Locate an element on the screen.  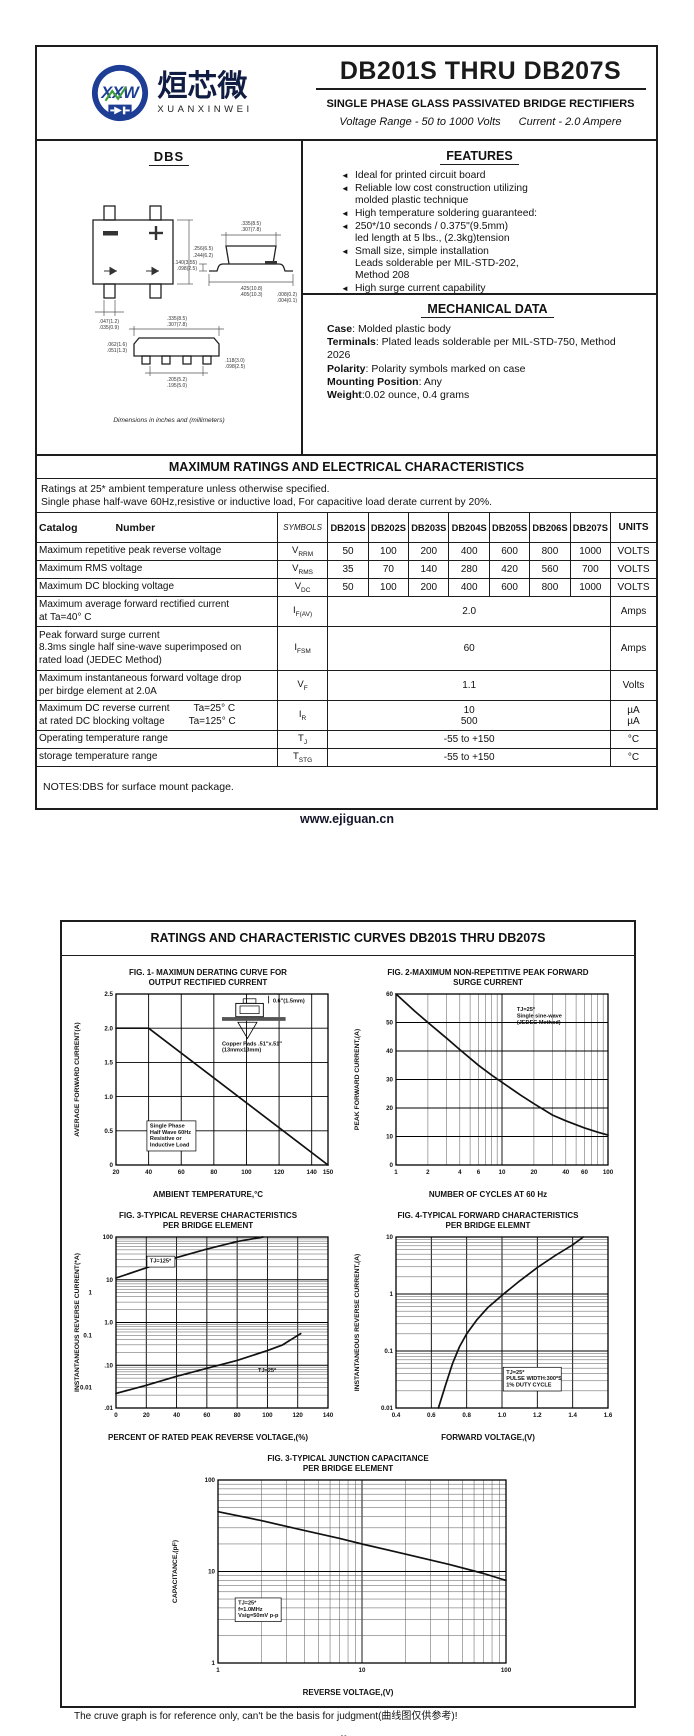
parameter-label: Maximum RMS voltage is located at coordinates (157, 569).